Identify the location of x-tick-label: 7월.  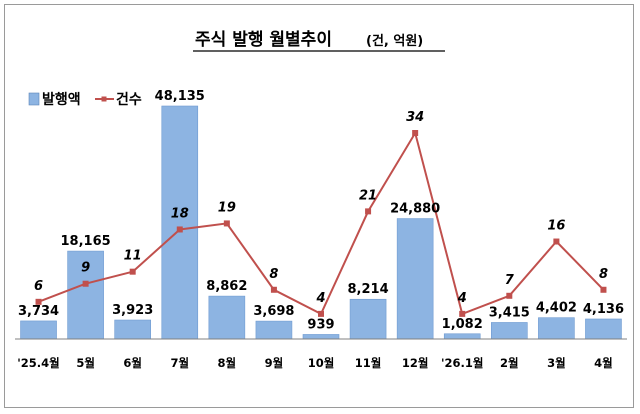
(179, 363).